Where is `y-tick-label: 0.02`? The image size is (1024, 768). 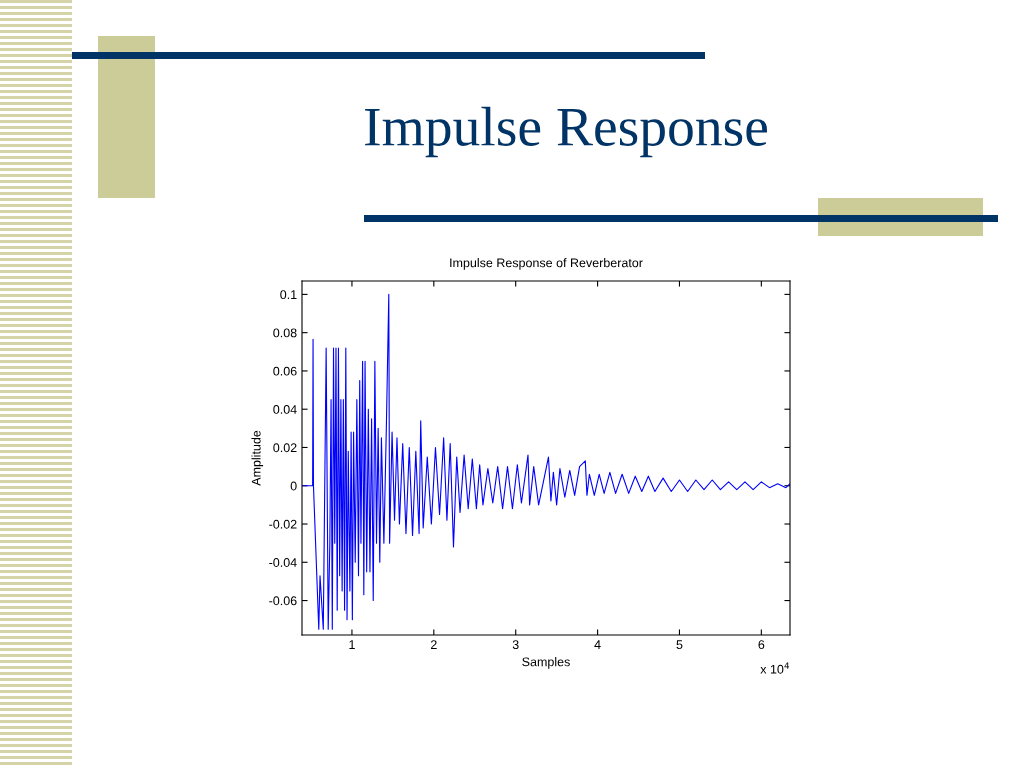 y-tick-label: 0.02 is located at coordinates (285, 448).